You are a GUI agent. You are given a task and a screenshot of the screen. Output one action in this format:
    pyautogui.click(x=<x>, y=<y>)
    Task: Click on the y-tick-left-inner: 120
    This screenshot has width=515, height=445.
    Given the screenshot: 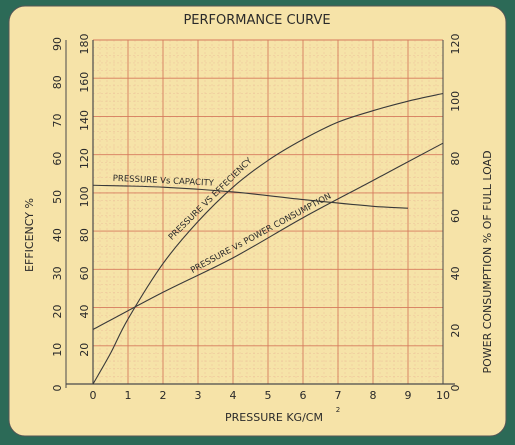 What is the action you would take?
    pyautogui.click(x=84, y=158)
    